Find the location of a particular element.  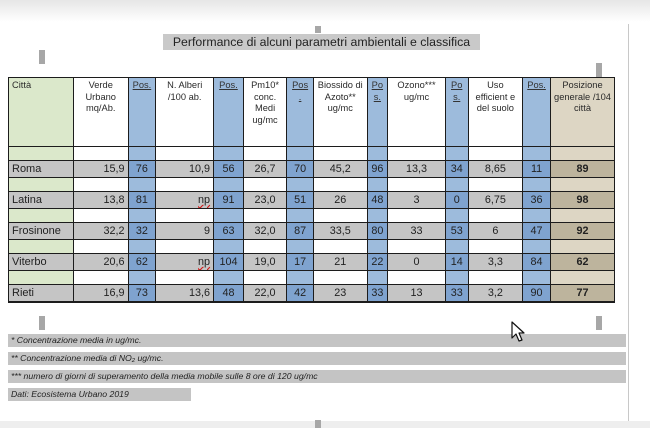

cell-uso-suolo: 6 is located at coordinates (495, 231).